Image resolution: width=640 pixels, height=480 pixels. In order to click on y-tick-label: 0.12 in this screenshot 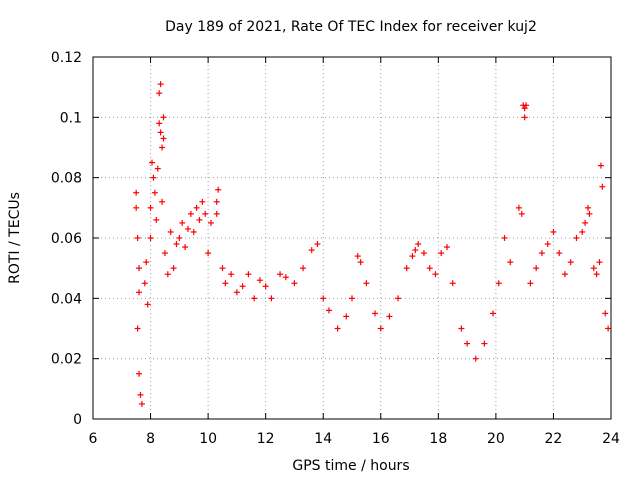, I will do `click(66, 58)`.